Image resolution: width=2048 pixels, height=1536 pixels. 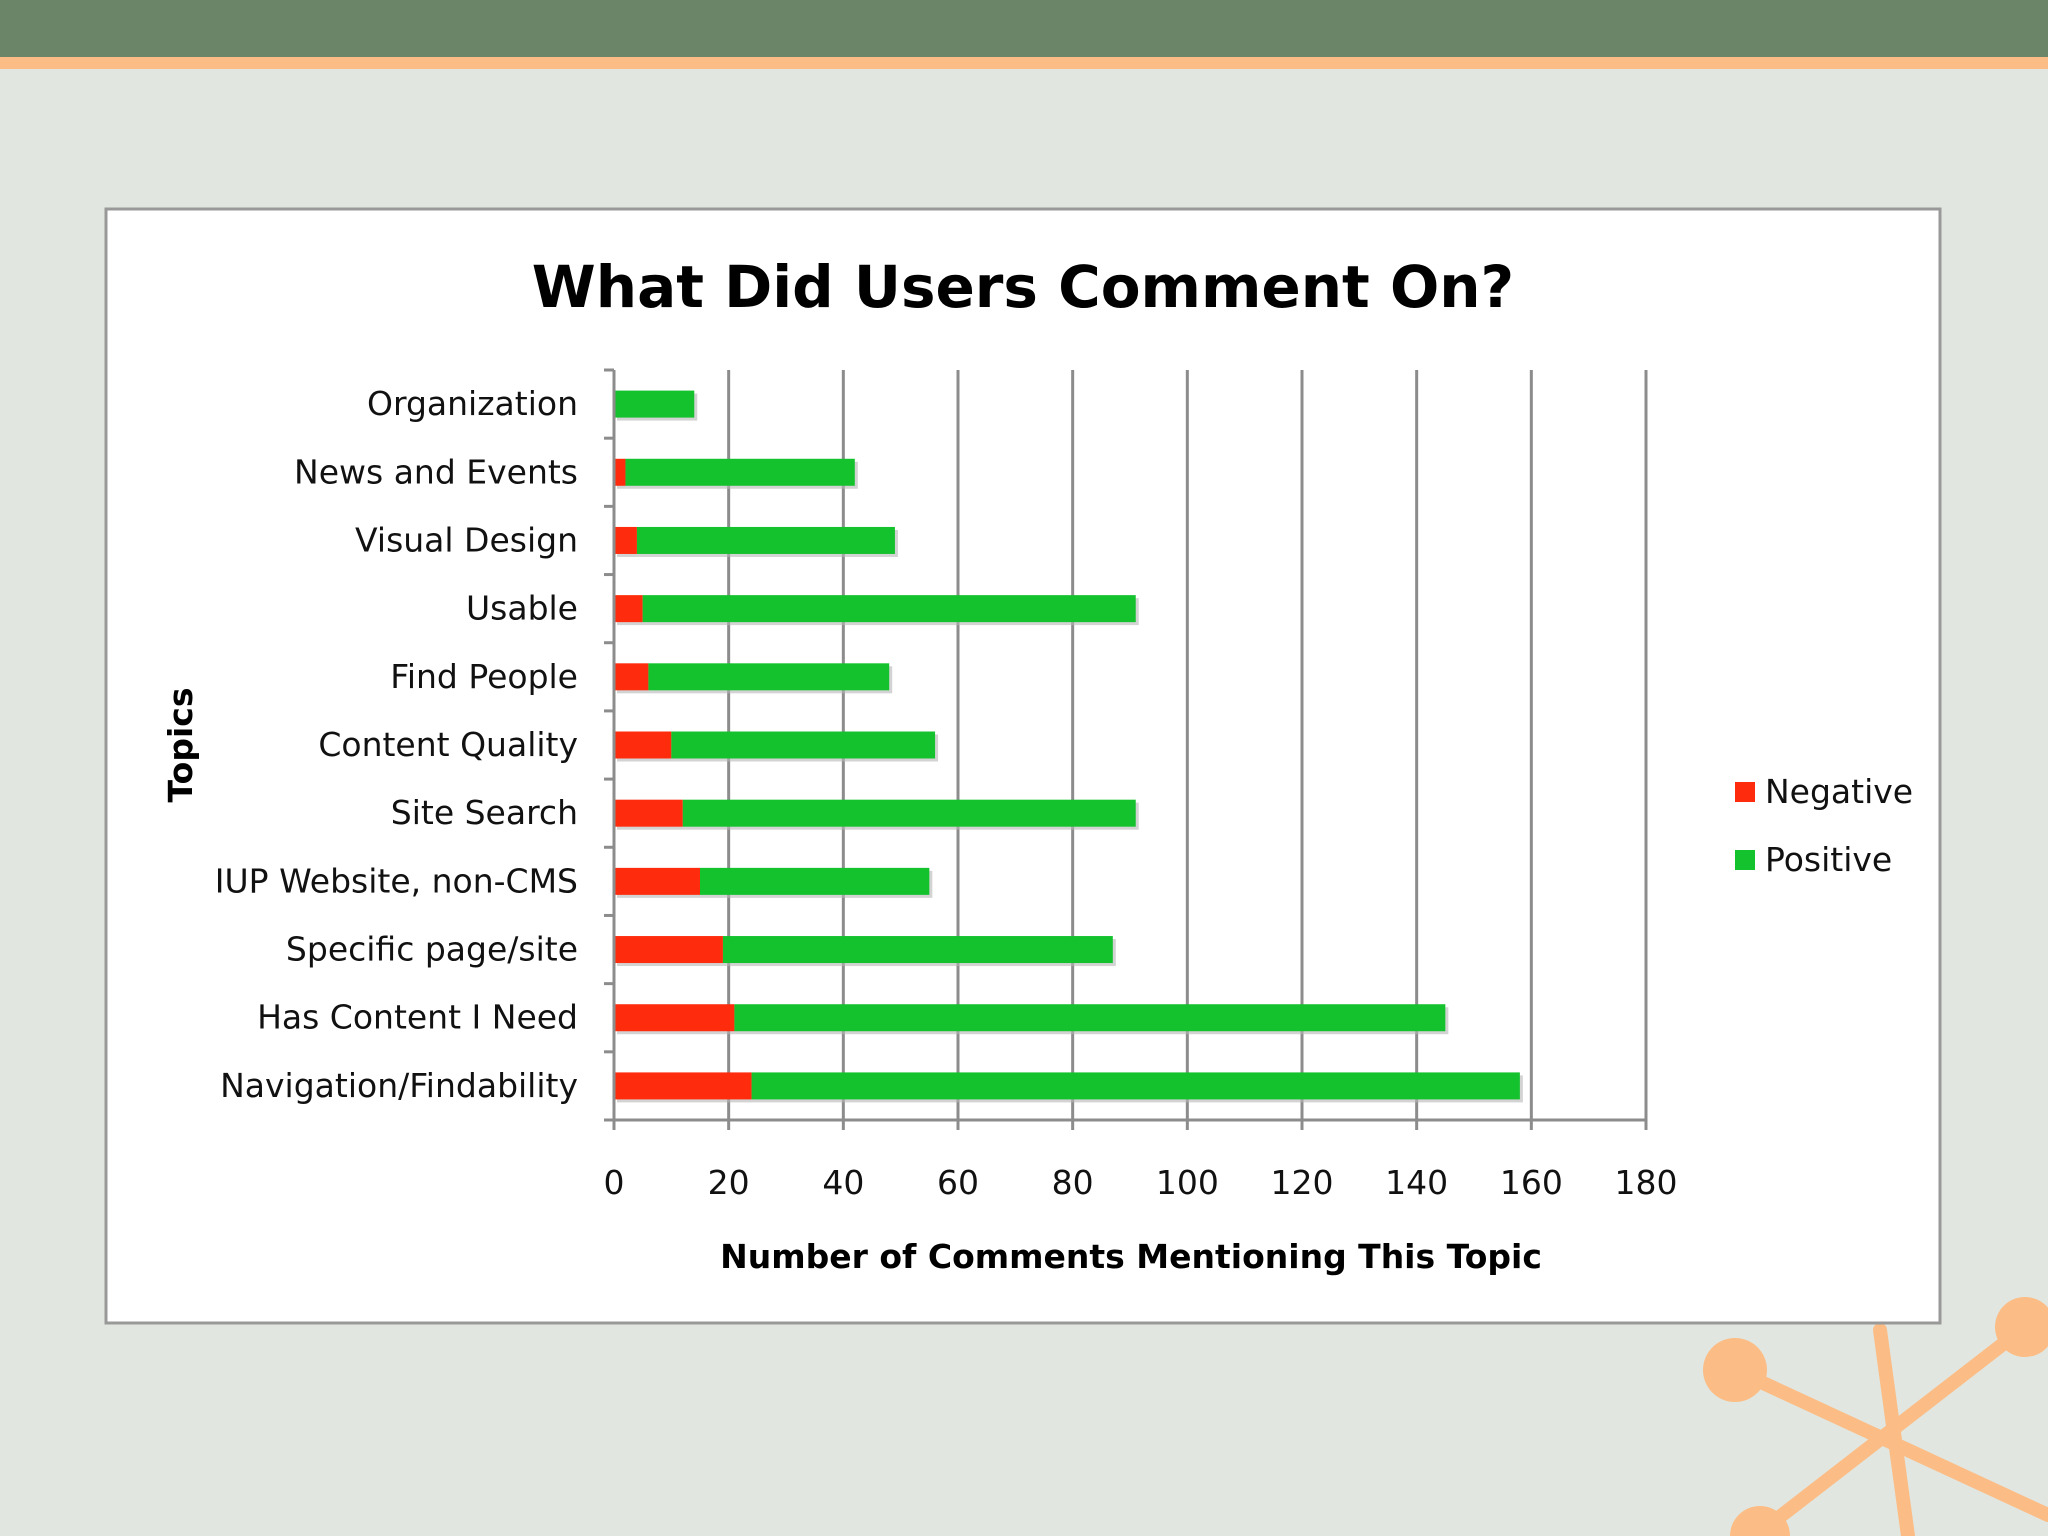 I want to click on category-label: Navigation/Findability, so click(x=399, y=1085).